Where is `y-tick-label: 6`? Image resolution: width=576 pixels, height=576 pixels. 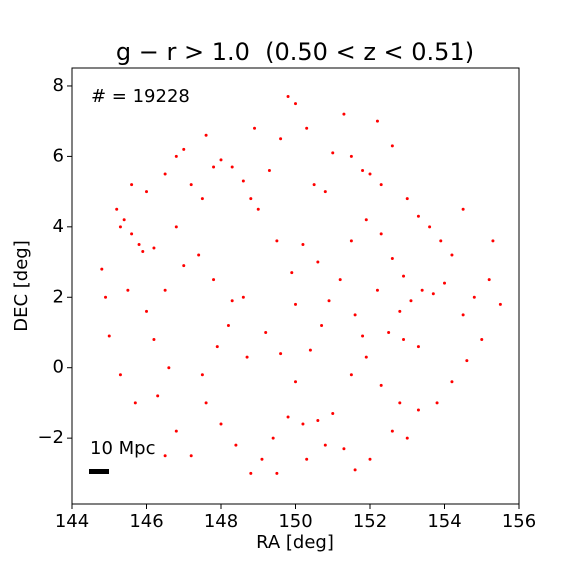
y-tick-label: 6 is located at coordinates (58, 155).